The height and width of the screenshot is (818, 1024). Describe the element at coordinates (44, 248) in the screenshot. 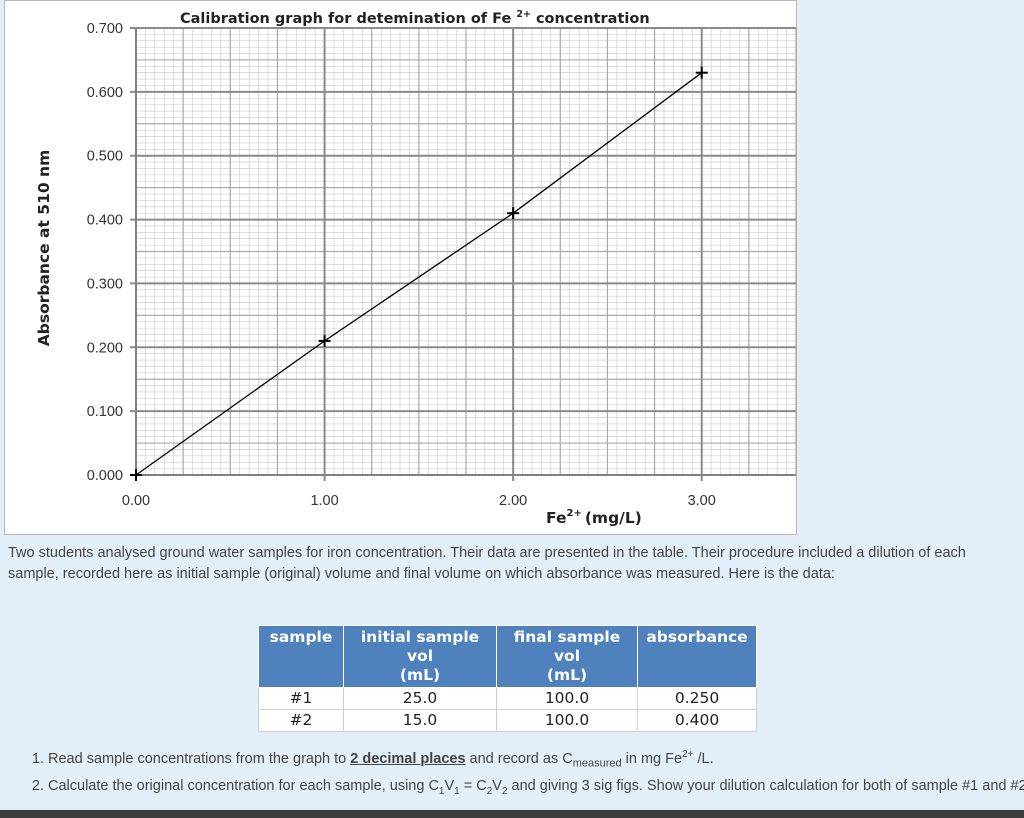

I see `y-axis-label: Absorbance at 510 nm` at that location.